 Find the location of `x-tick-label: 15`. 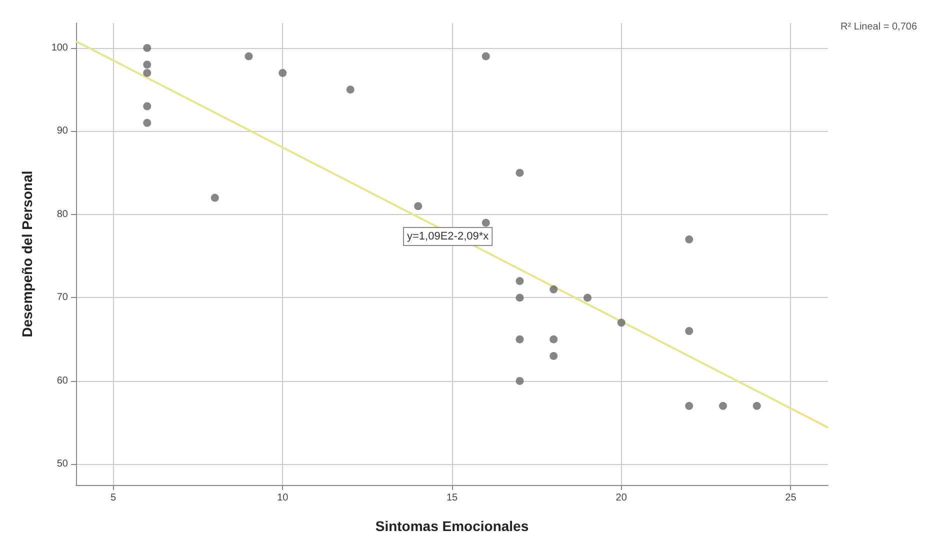

x-tick-label: 15 is located at coordinates (452, 498).